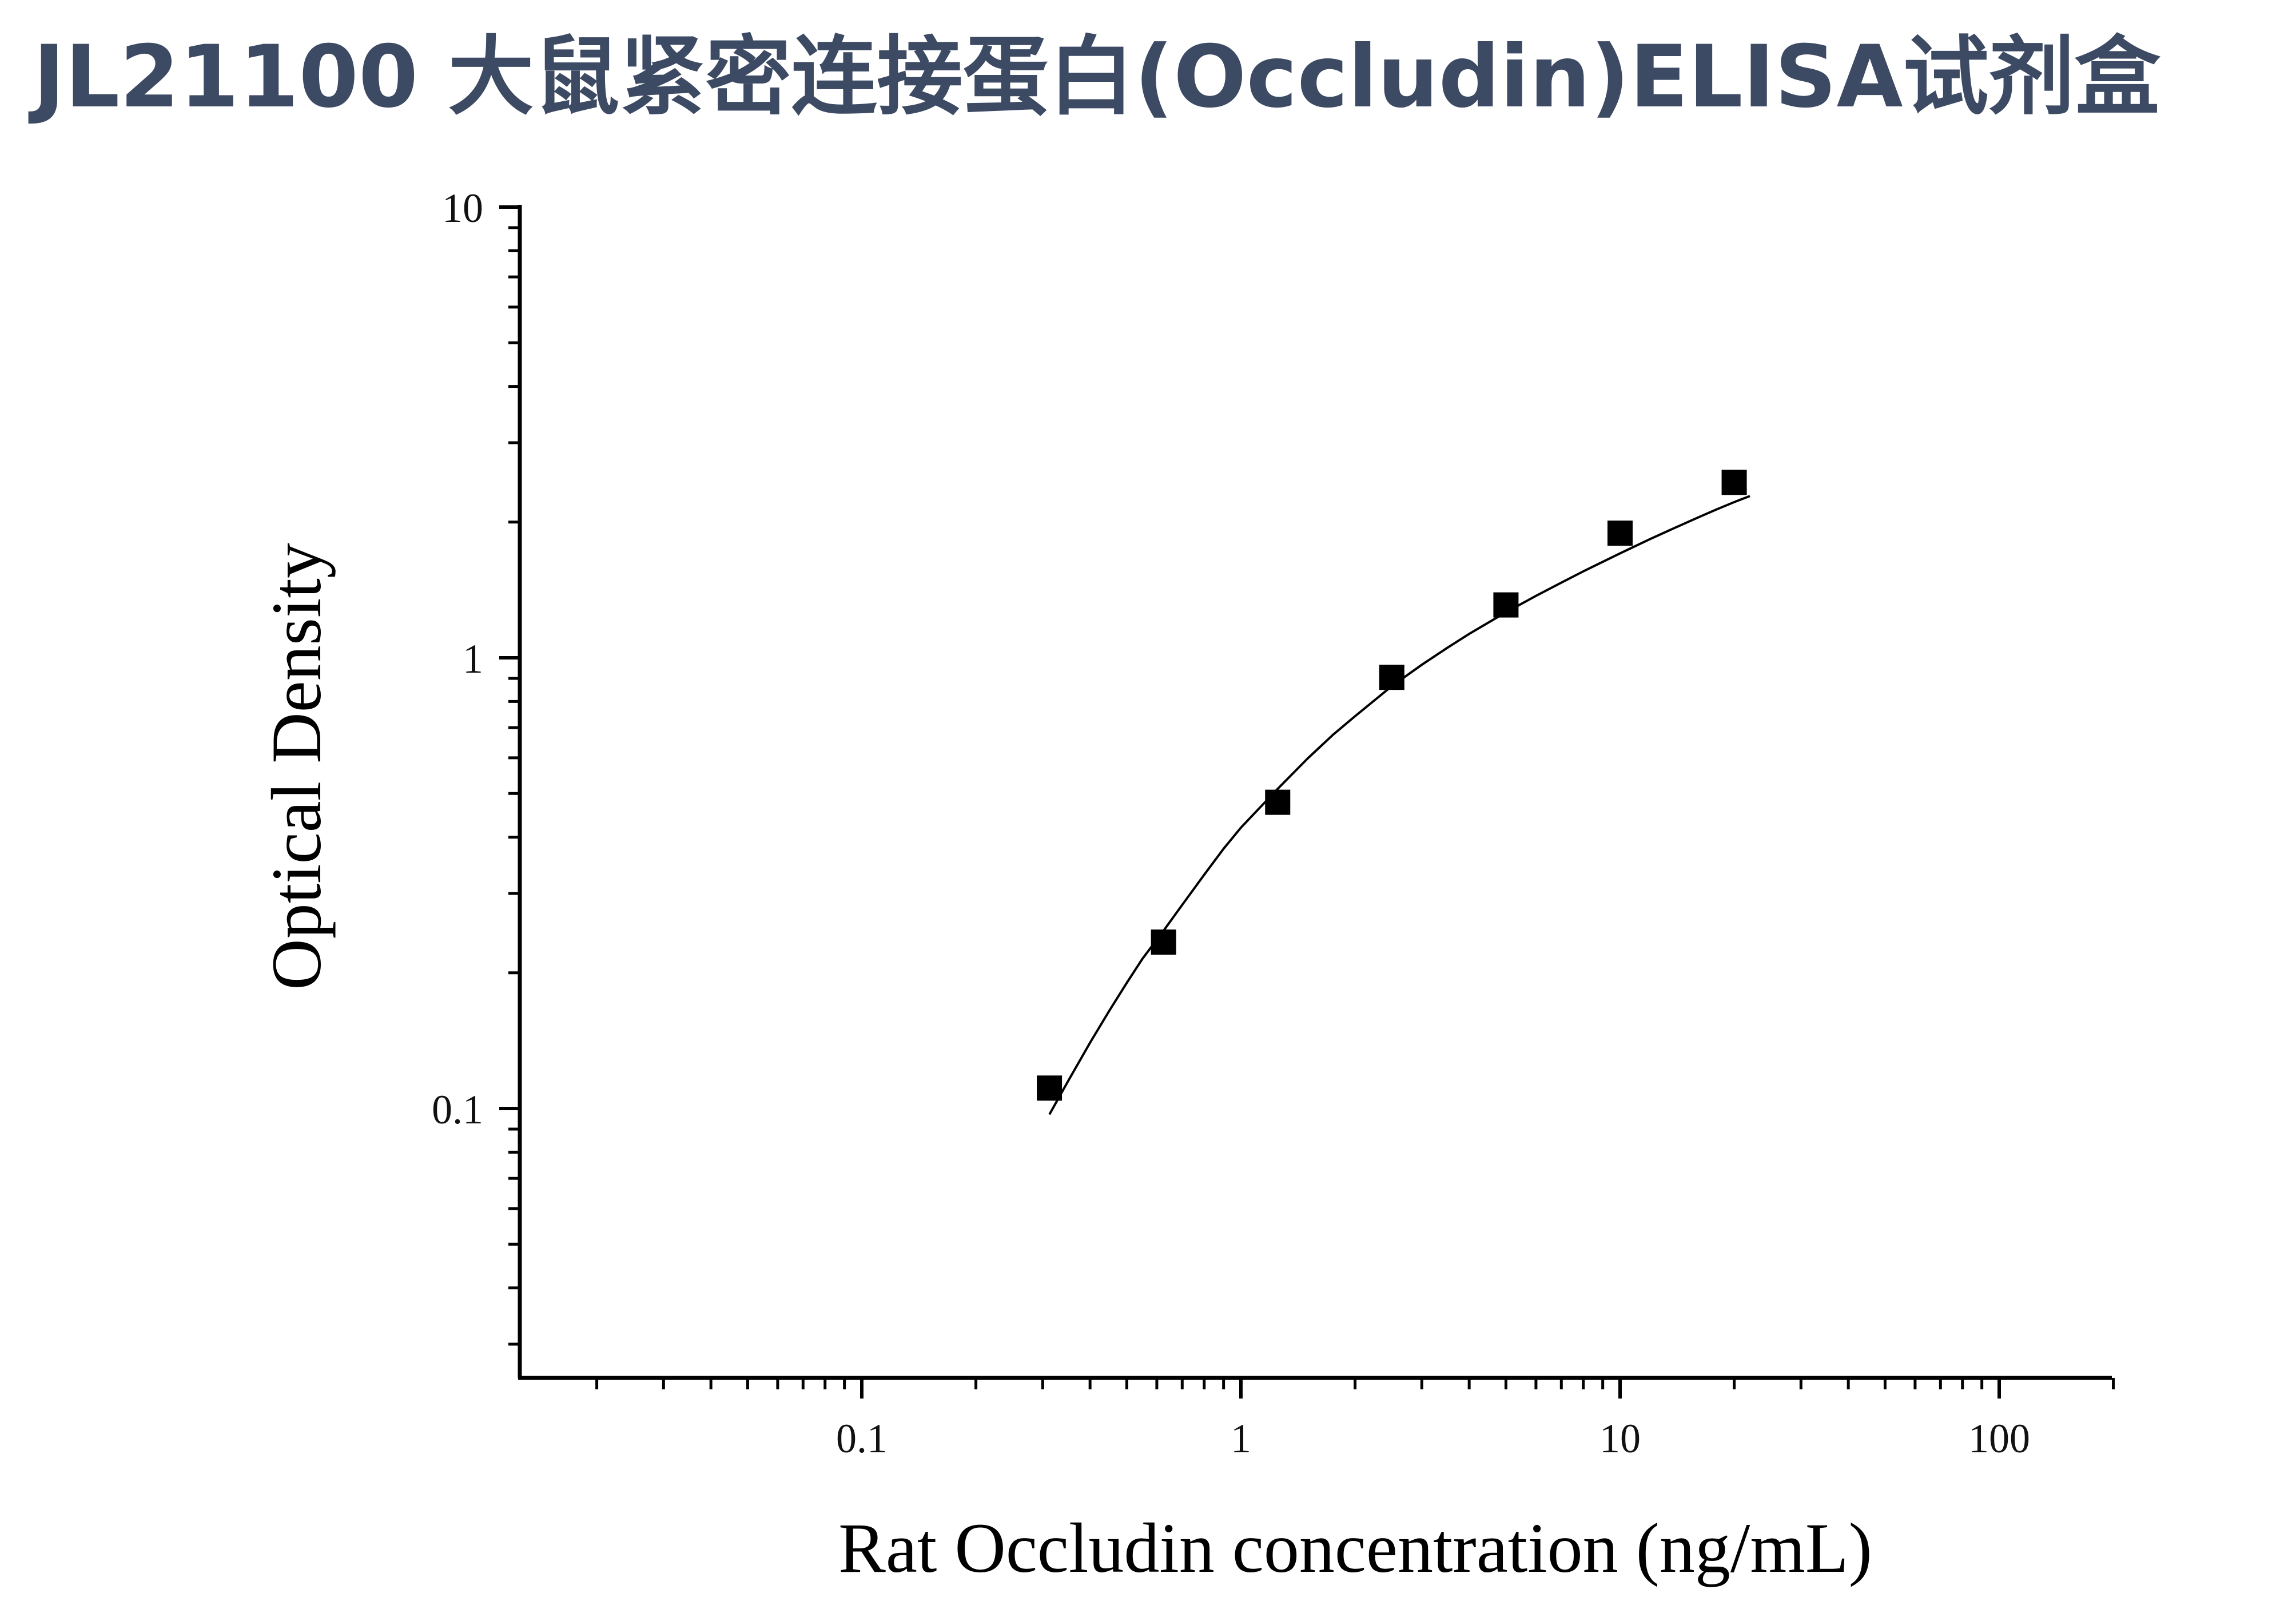 This screenshot has width=2296, height=1605. Describe the element at coordinates (1241, 1438) in the screenshot. I see `x-tick-label: 1` at that location.